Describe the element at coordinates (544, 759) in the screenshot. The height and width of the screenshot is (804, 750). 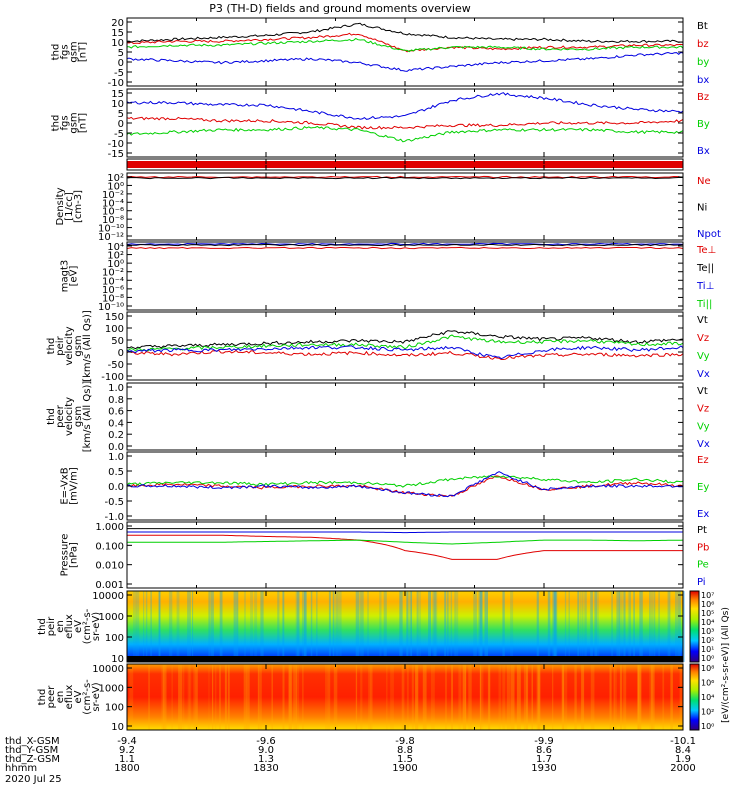
I see `x-tick-label: 1.7` at that location.